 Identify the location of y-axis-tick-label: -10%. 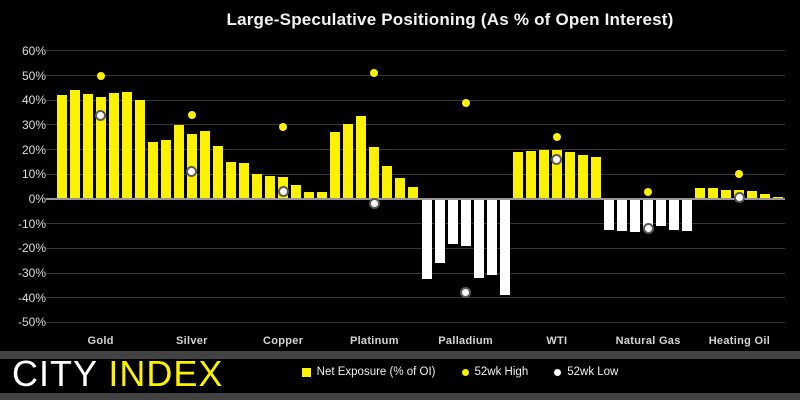
(31, 223).